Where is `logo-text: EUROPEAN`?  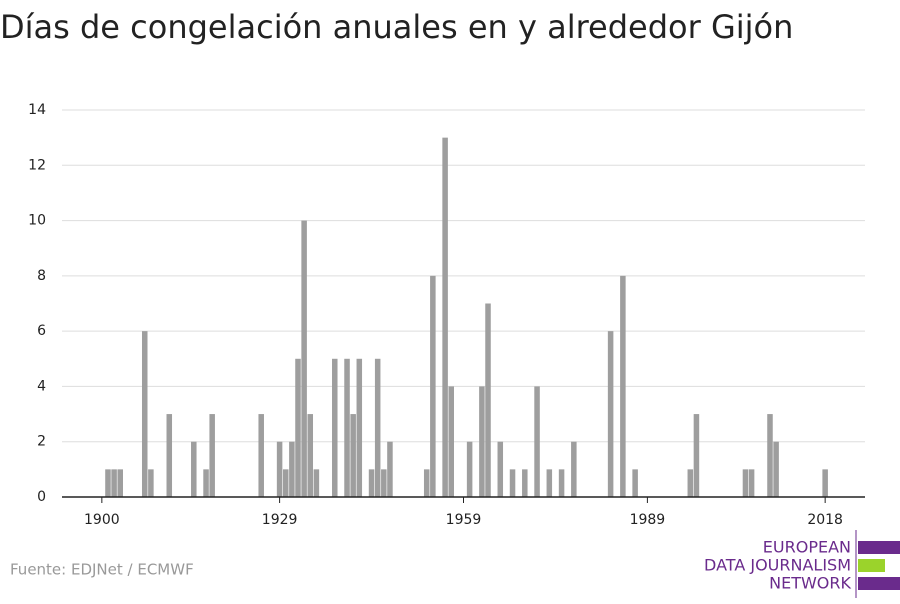
logo-text: EUROPEAN is located at coordinates (807, 547).